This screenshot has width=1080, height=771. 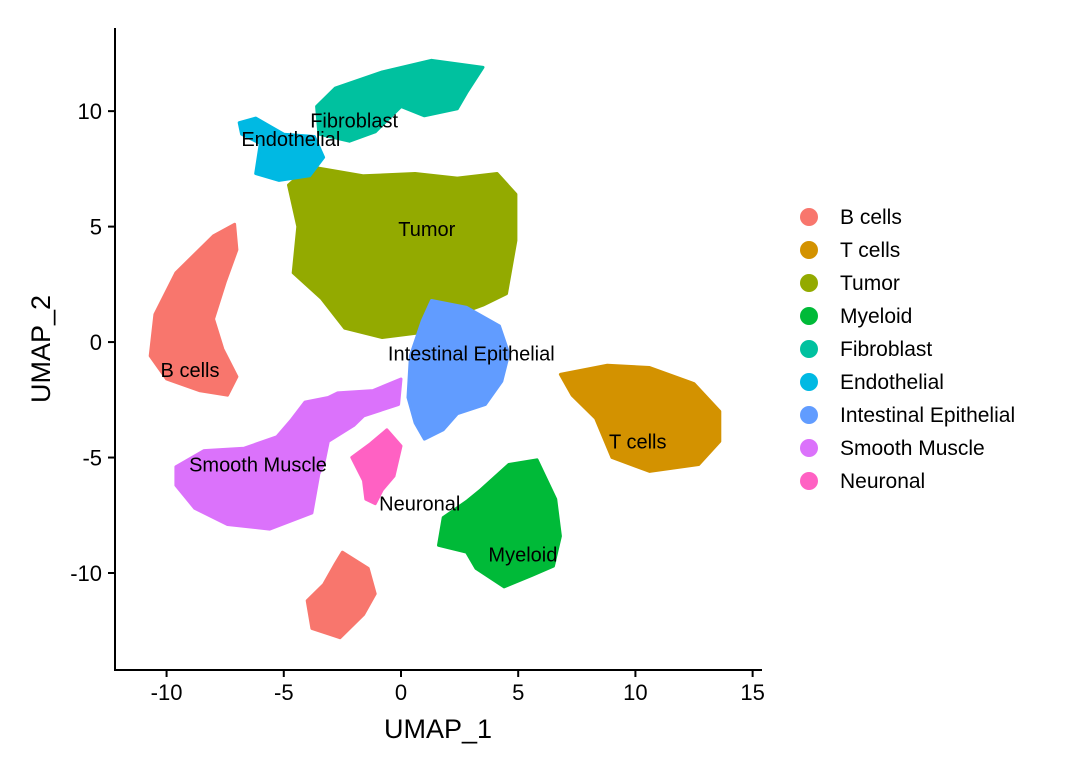 I want to click on y-tick-label: 0, so click(x=96, y=342).